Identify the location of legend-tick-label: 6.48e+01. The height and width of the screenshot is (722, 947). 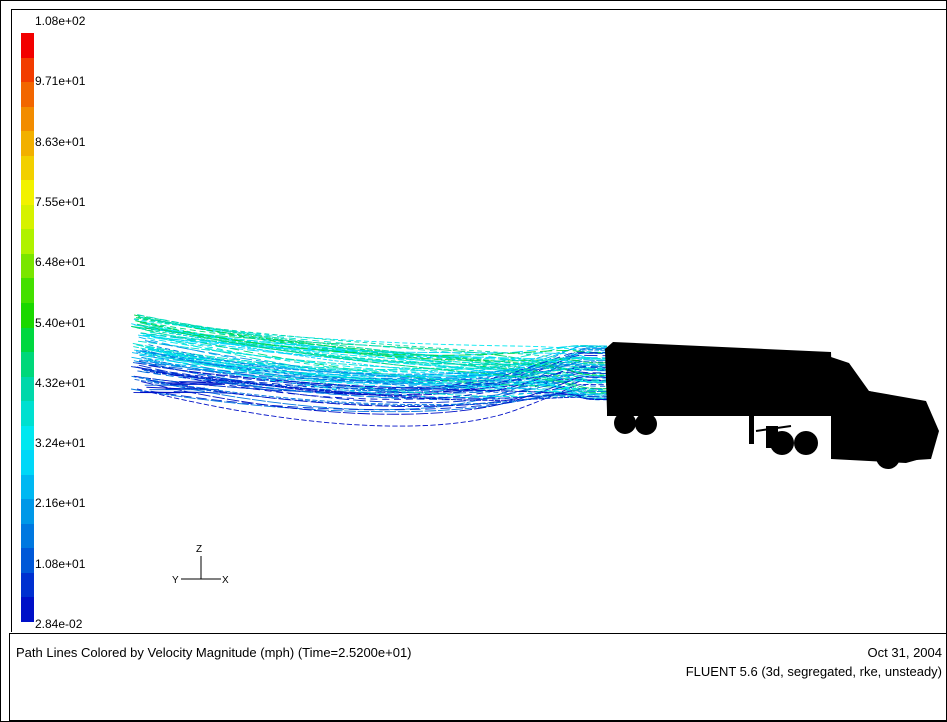
(60, 262).